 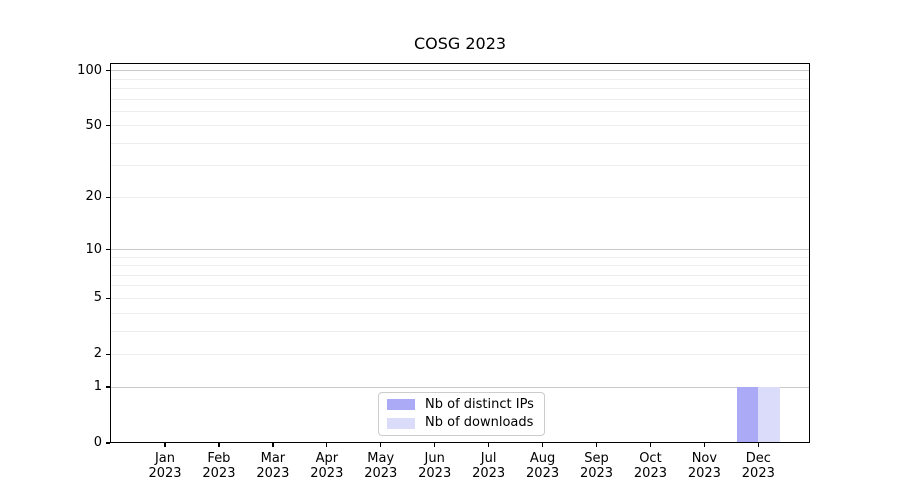 What do you see at coordinates (97, 442) in the screenshot?
I see `y-tick-label: 0` at bounding box center [97, 442].